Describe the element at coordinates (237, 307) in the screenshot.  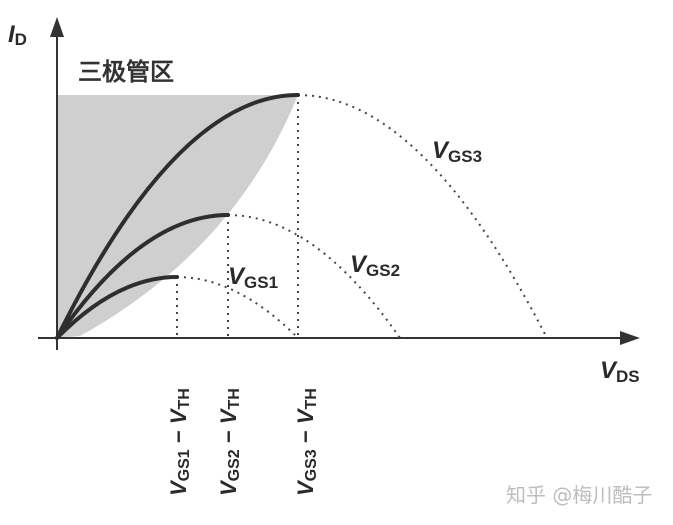
I see `curve-vgs1-dashed` at that location.